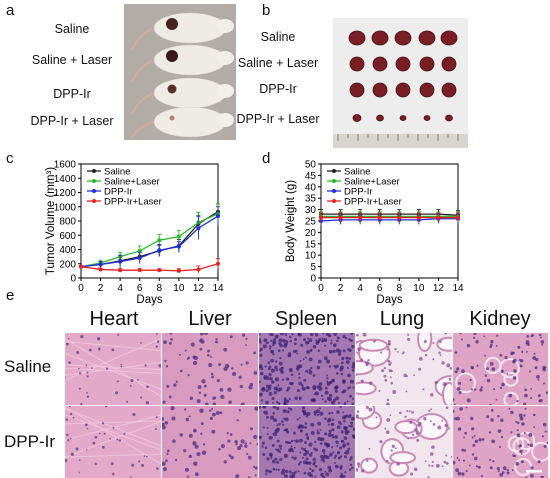  Describe the element at coordinates (120, 288) in the screenshot. I see `x-tick-label: 4` at that location.